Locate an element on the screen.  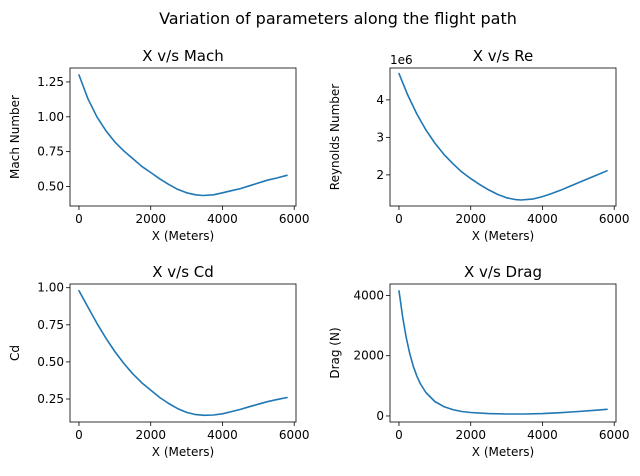
y-axis-label: Mach Number is located at coordinates (15, 137).